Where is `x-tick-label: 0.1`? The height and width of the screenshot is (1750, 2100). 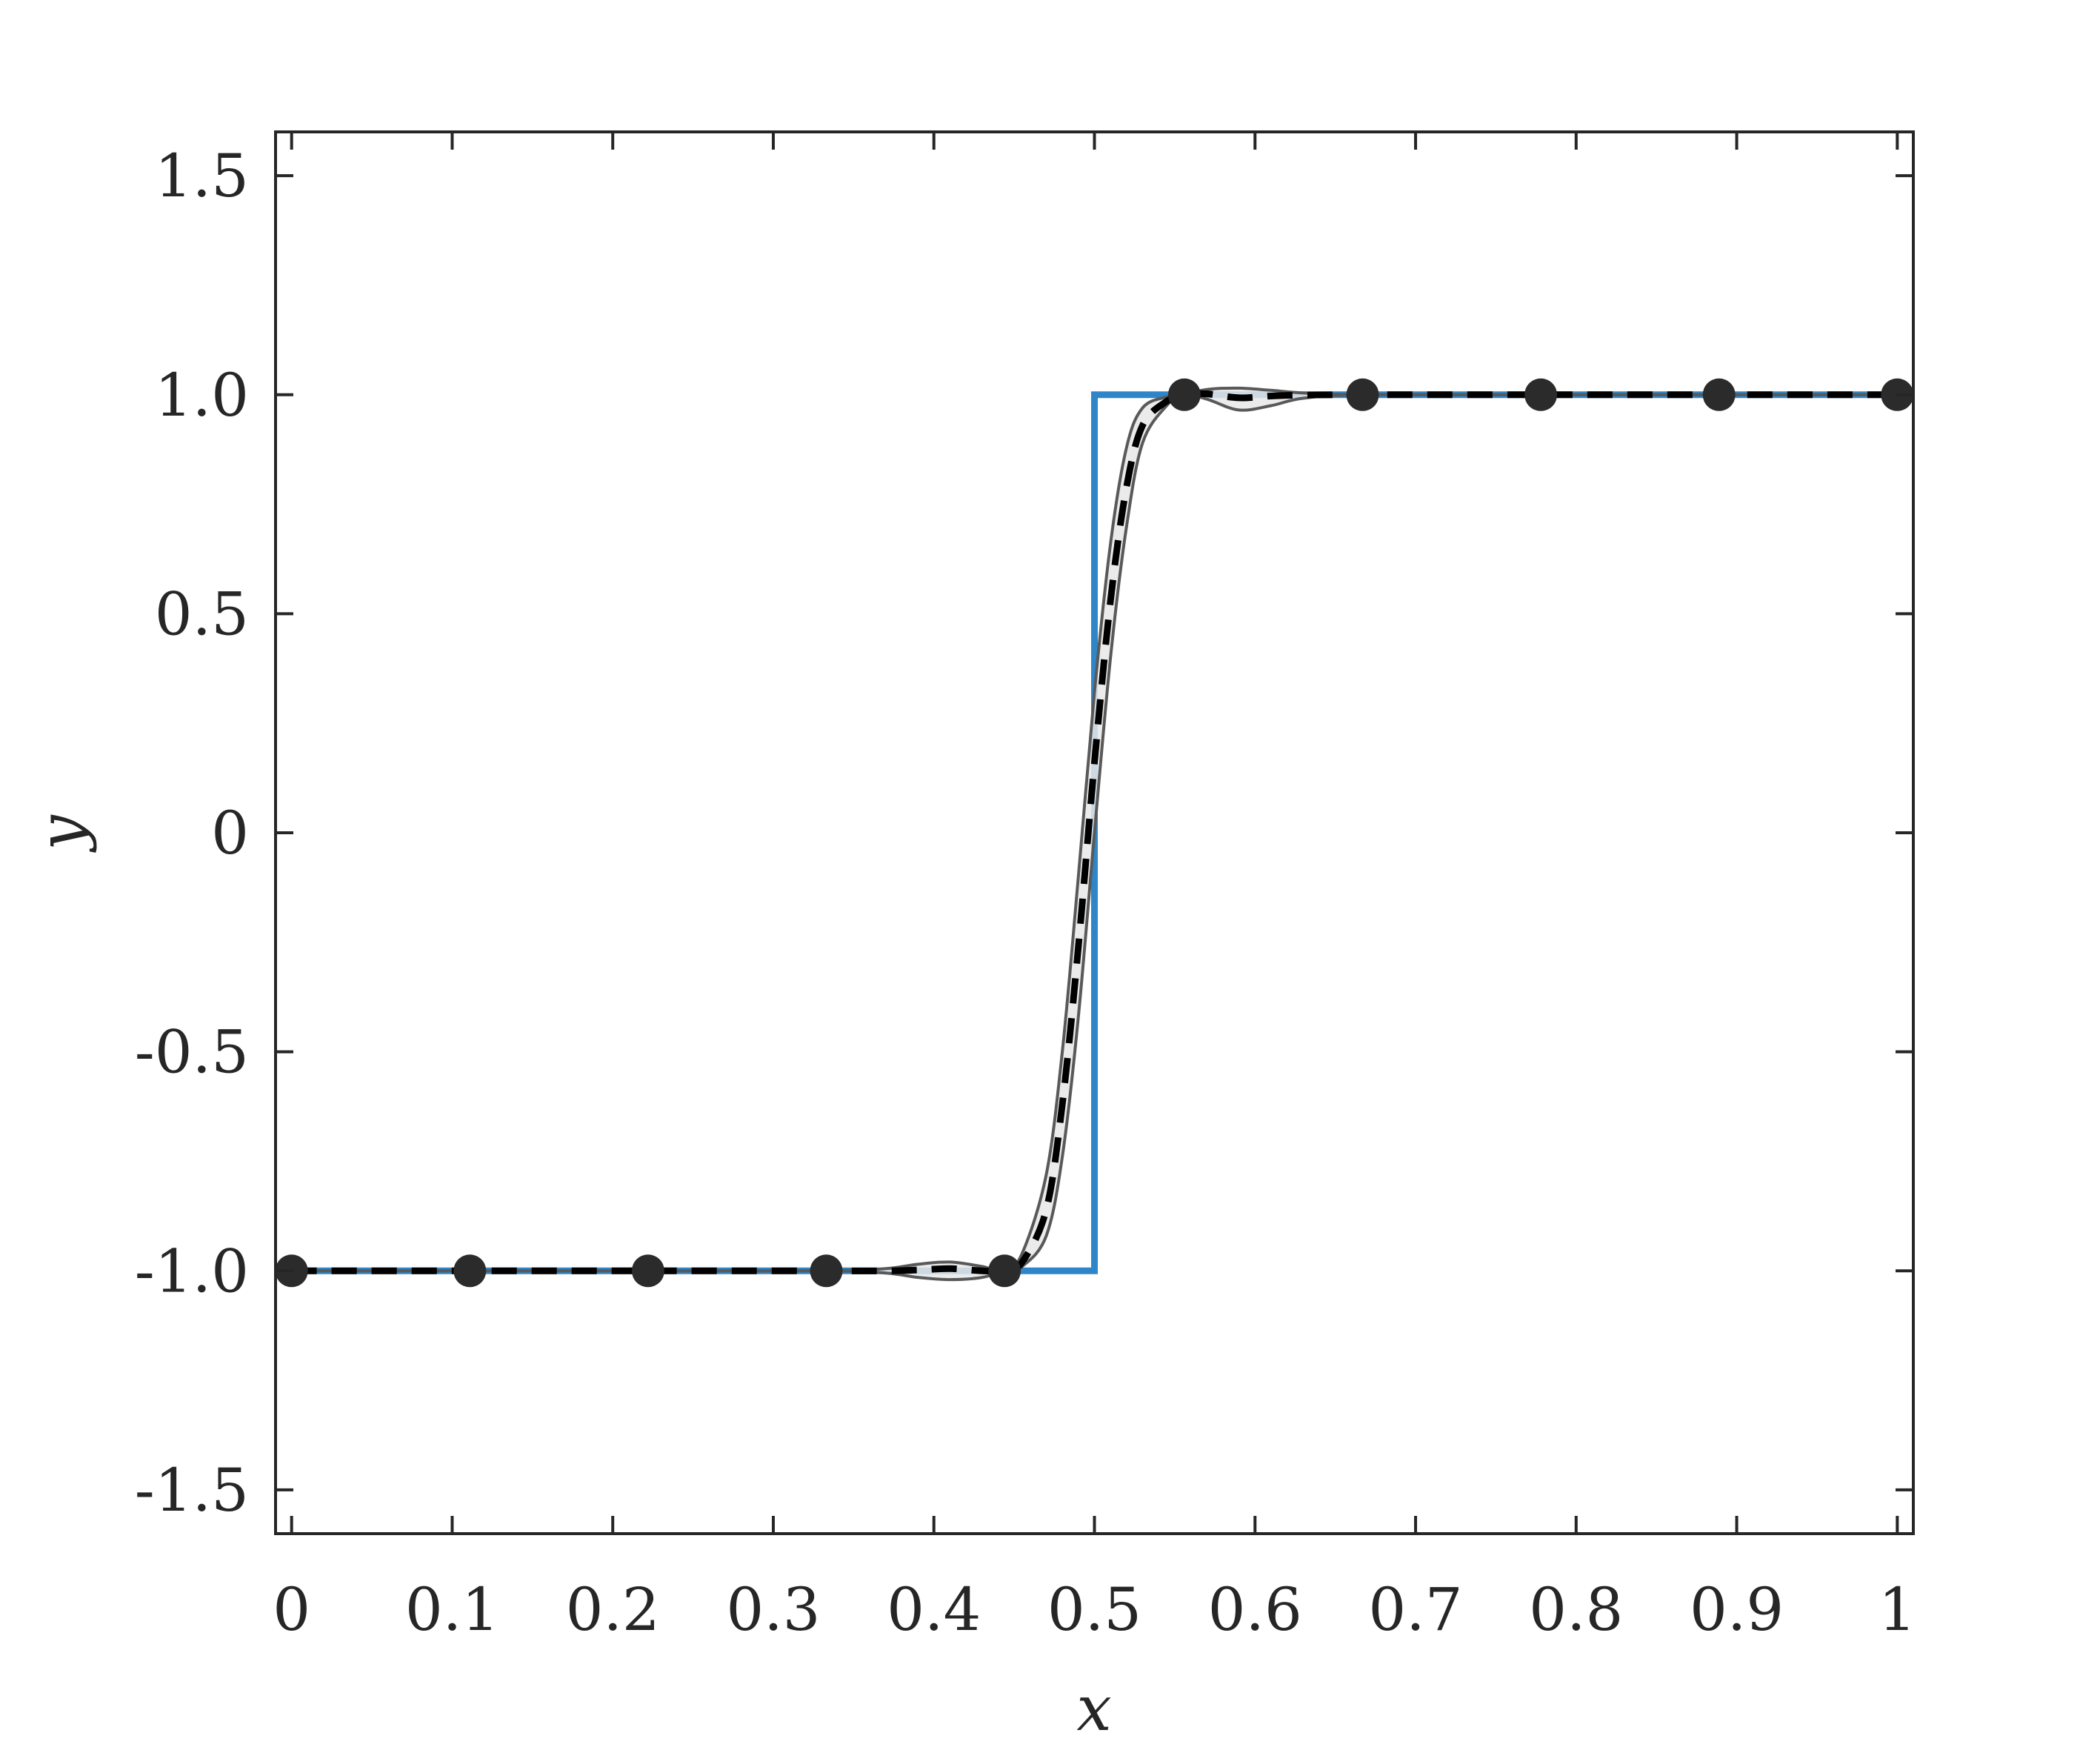
x-tick-label: 0.1 is located at coordinates (452, 1610).